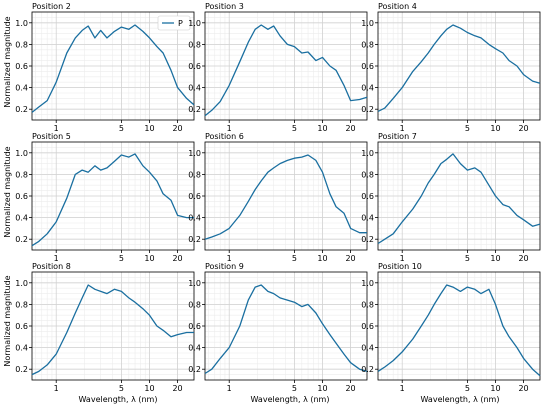  I want to click on panel: 1 5 10 20 0.2 0.4 0.6 0.8 1.0 Position 8, so click(105, 327).